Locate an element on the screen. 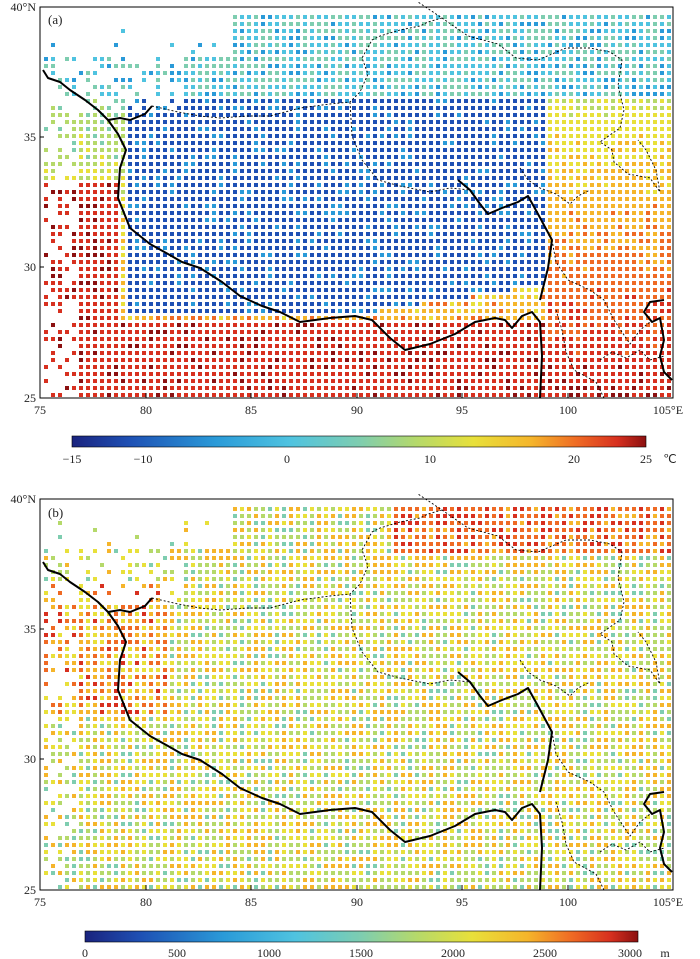  cbar-a-tick-3: 10 is located at coordinates (430, 459).